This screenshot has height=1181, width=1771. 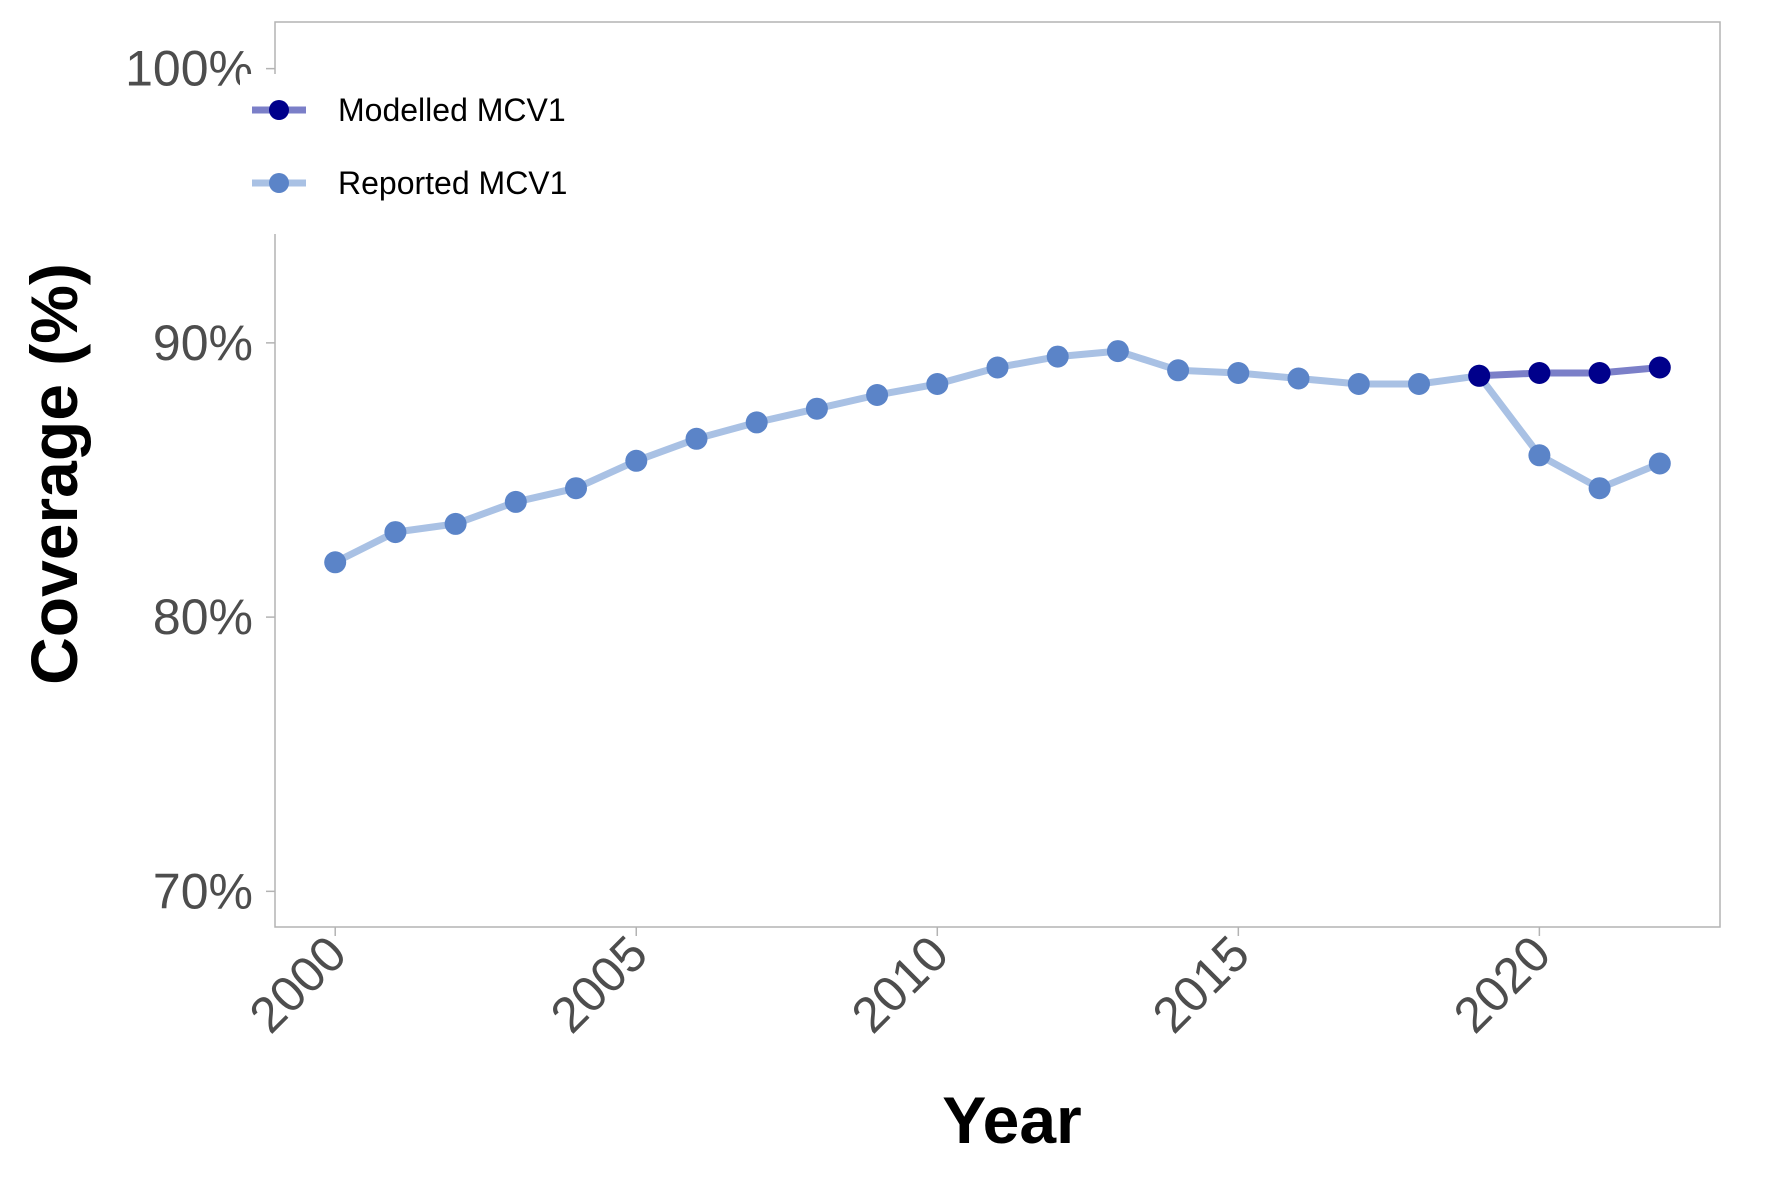 I want to click on legend-background, so click(x=430, y=154).